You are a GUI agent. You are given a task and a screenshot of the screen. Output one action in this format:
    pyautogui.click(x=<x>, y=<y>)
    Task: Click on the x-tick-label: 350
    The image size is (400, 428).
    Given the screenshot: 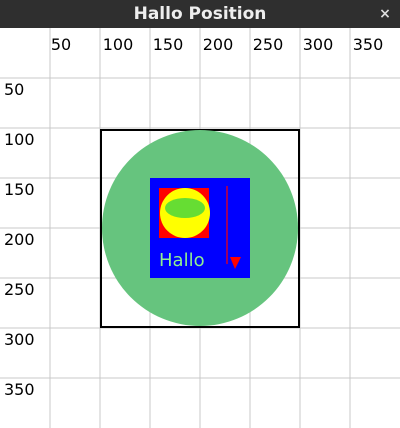 What is the action you would take?
    pyautogui.click(x=368, y=44)
    